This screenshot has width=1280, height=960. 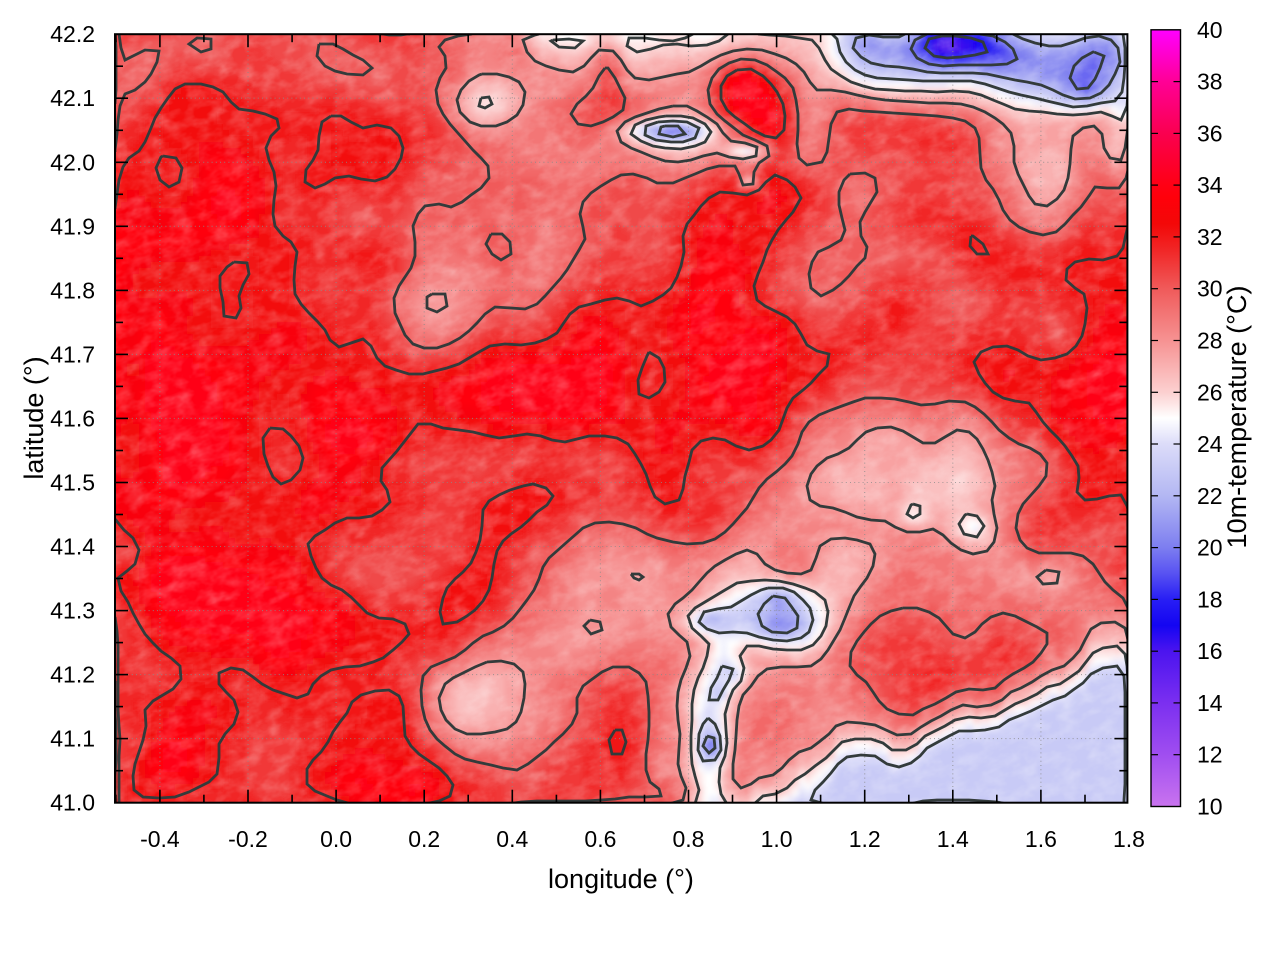 I want to click on svg-text: 41.0, so click(x=72, y=803).